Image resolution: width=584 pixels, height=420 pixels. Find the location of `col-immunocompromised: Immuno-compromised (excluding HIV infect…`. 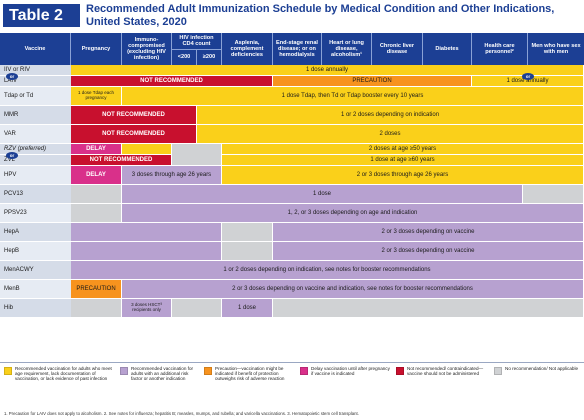

col-immunocompromised: Immuno-compromised (excluding HIV infect… is located at coordinates (147, 49).